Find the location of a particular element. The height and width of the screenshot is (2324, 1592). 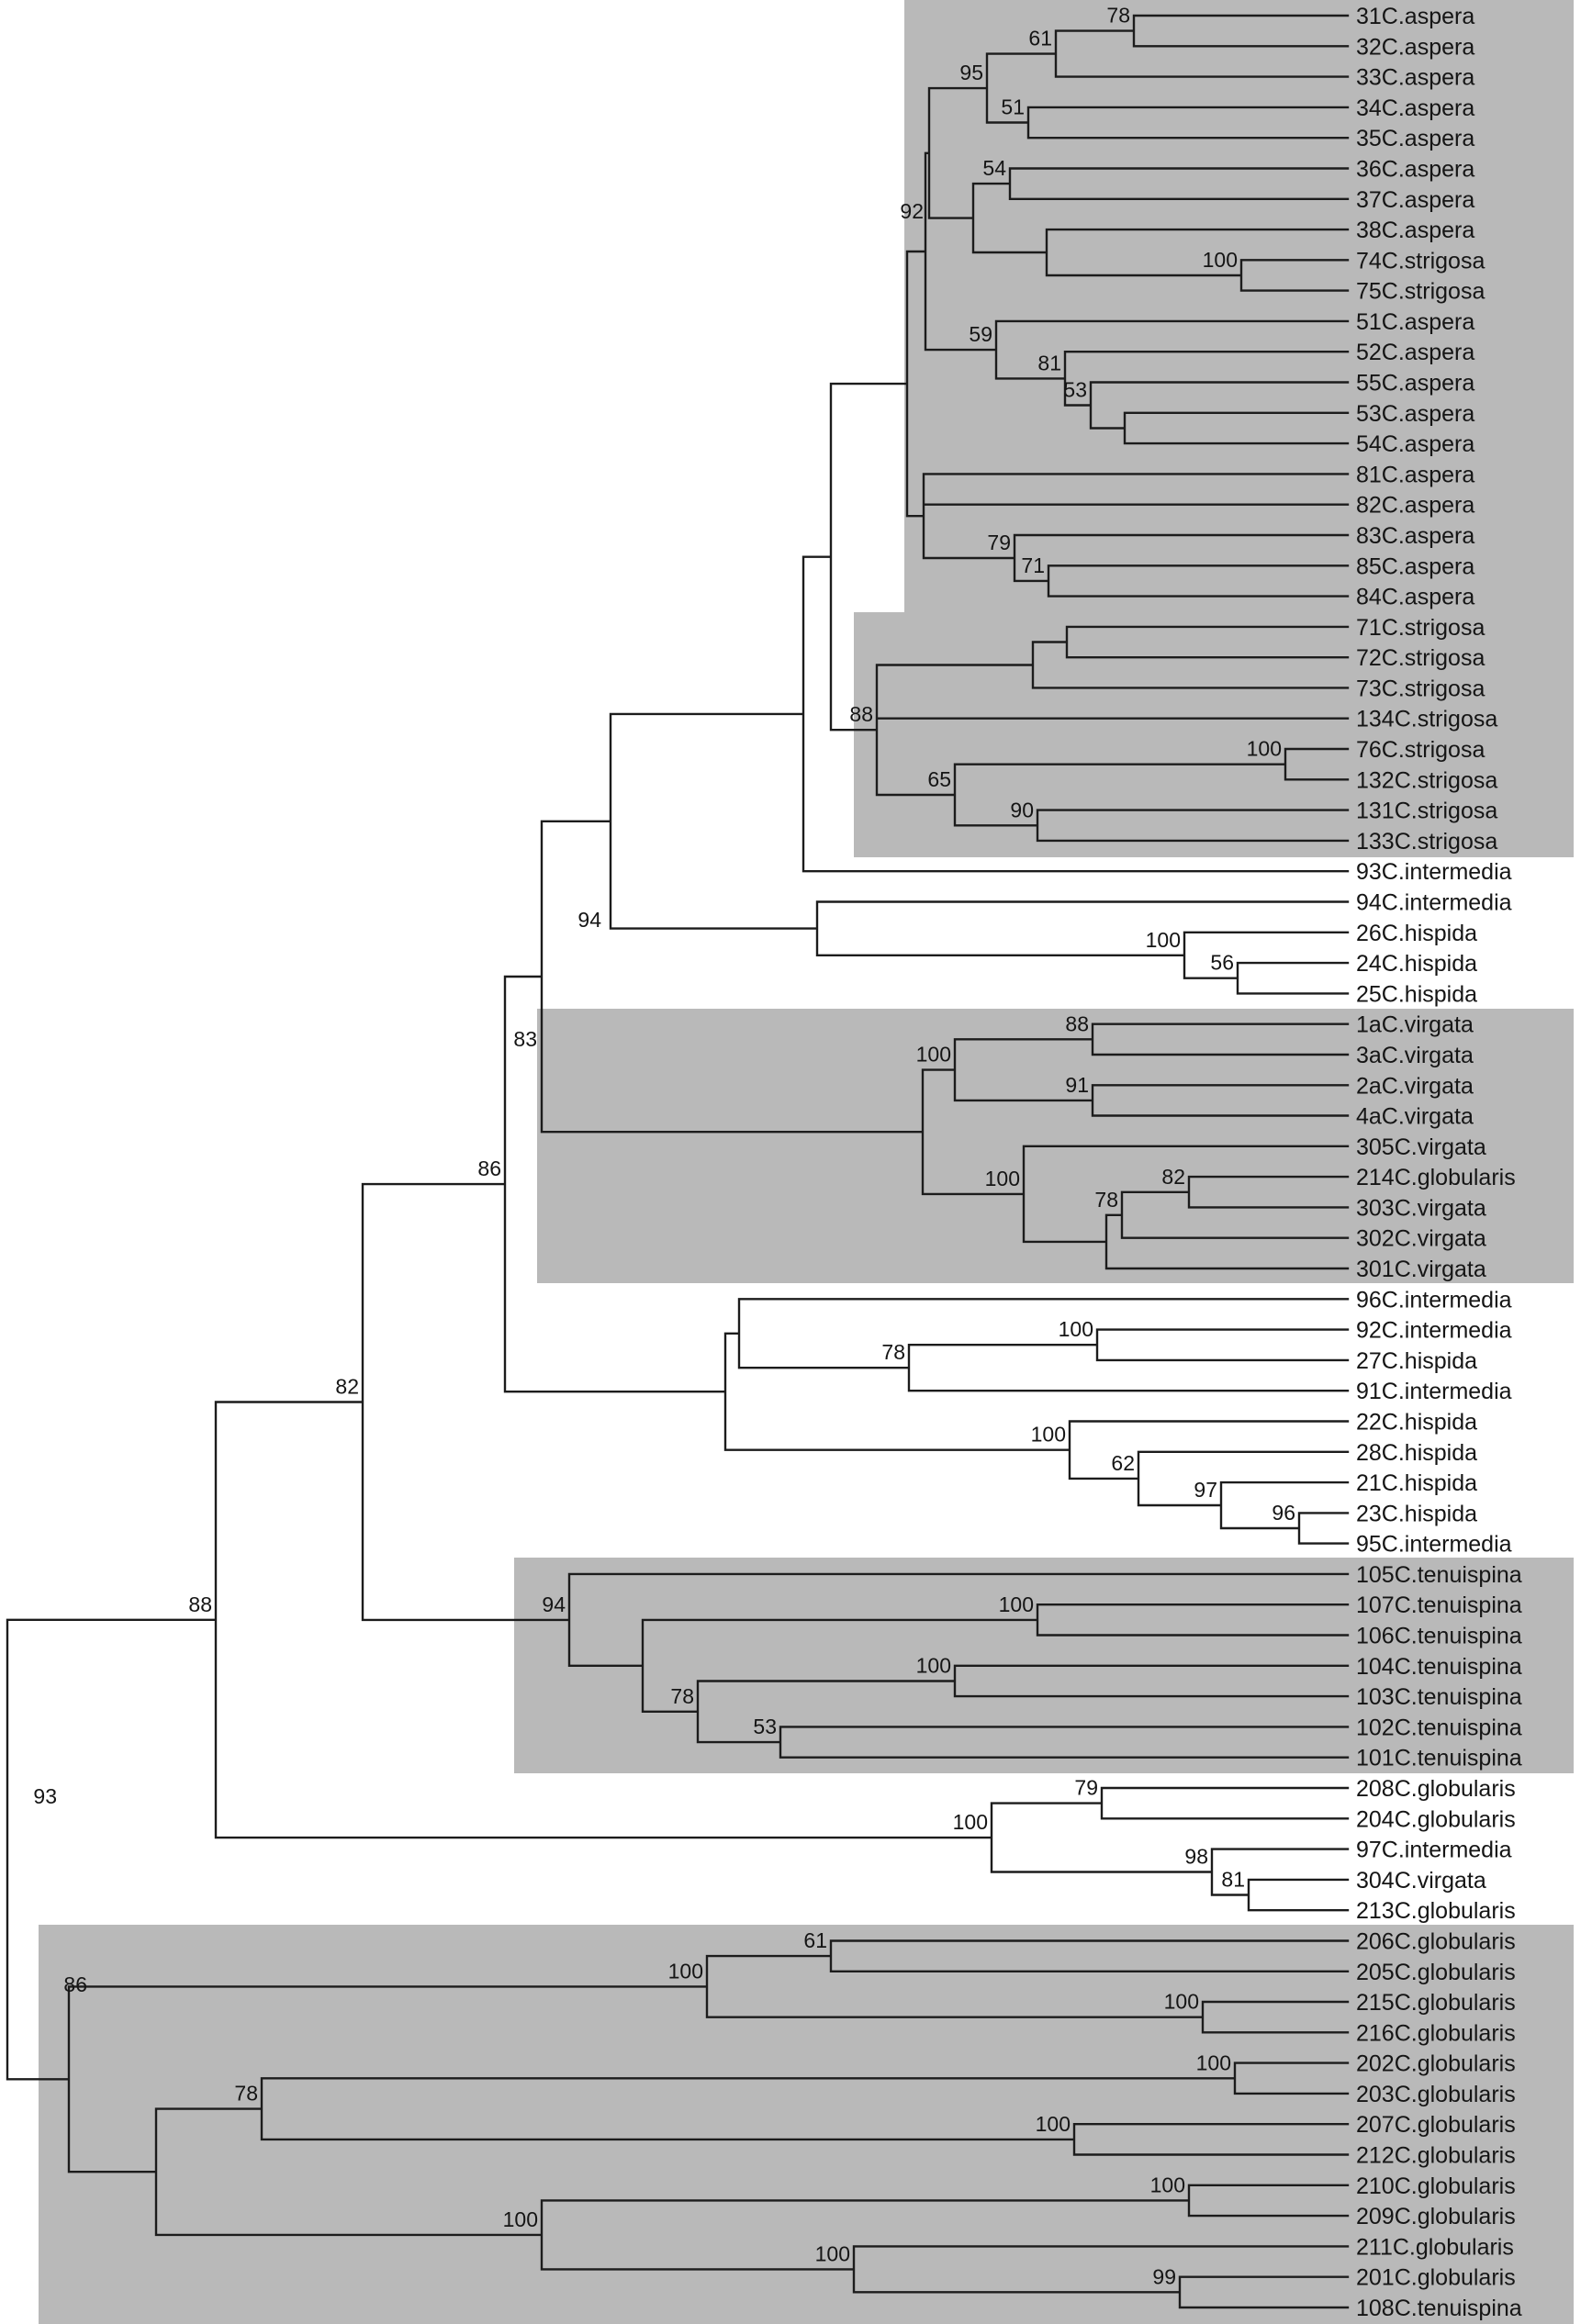

taxon-label: 22C.hispida is located at coordinates (1416, 1422).